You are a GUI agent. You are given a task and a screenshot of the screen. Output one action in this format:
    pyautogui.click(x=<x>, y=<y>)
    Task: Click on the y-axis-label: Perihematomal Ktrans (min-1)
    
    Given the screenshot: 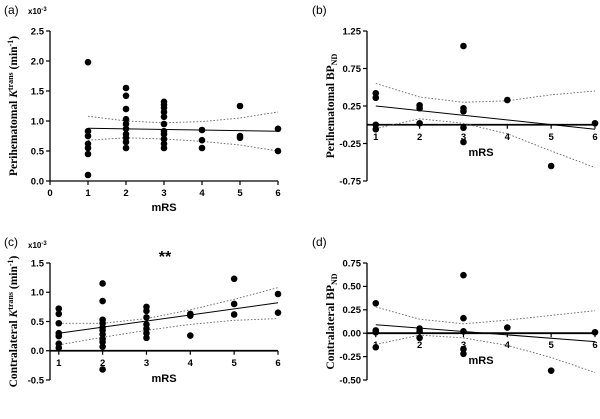 What is the action you would take?
    pyautogui.click(x=13, y=106)
    